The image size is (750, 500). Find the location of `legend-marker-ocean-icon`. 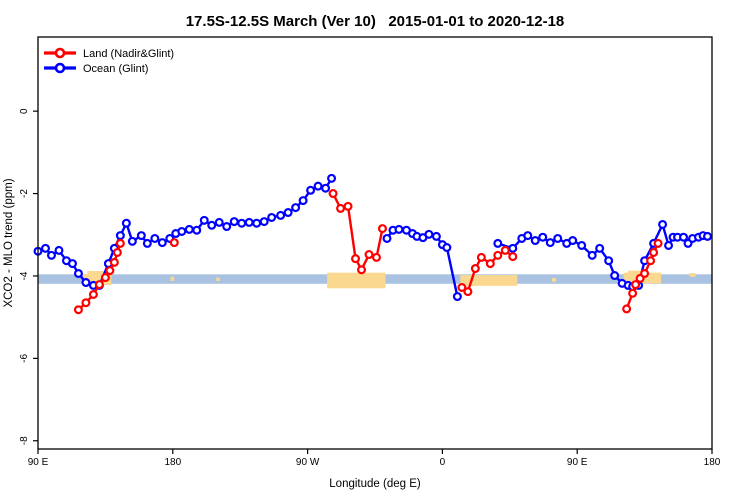

legend-marker-ocean-icon is located at coordinates (60, 68).